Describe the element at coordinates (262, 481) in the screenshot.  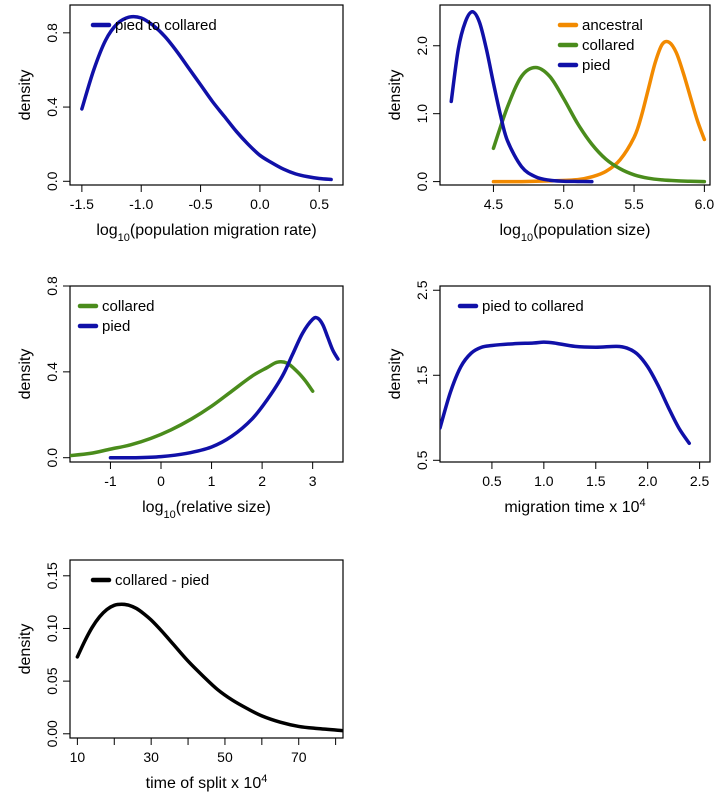
I see `x-tick-label: 2` at that location.